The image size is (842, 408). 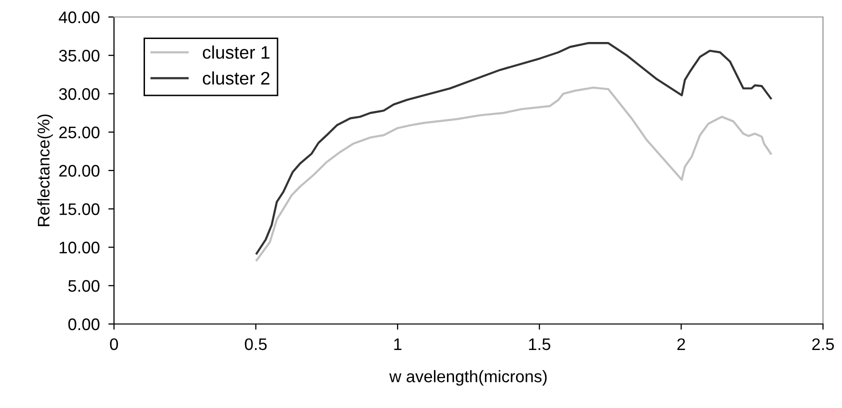 What do you see at coordinates (79, 56) in the screenshot?
I see `y-tick-label: 35.00` at bounding box center [79, 56].